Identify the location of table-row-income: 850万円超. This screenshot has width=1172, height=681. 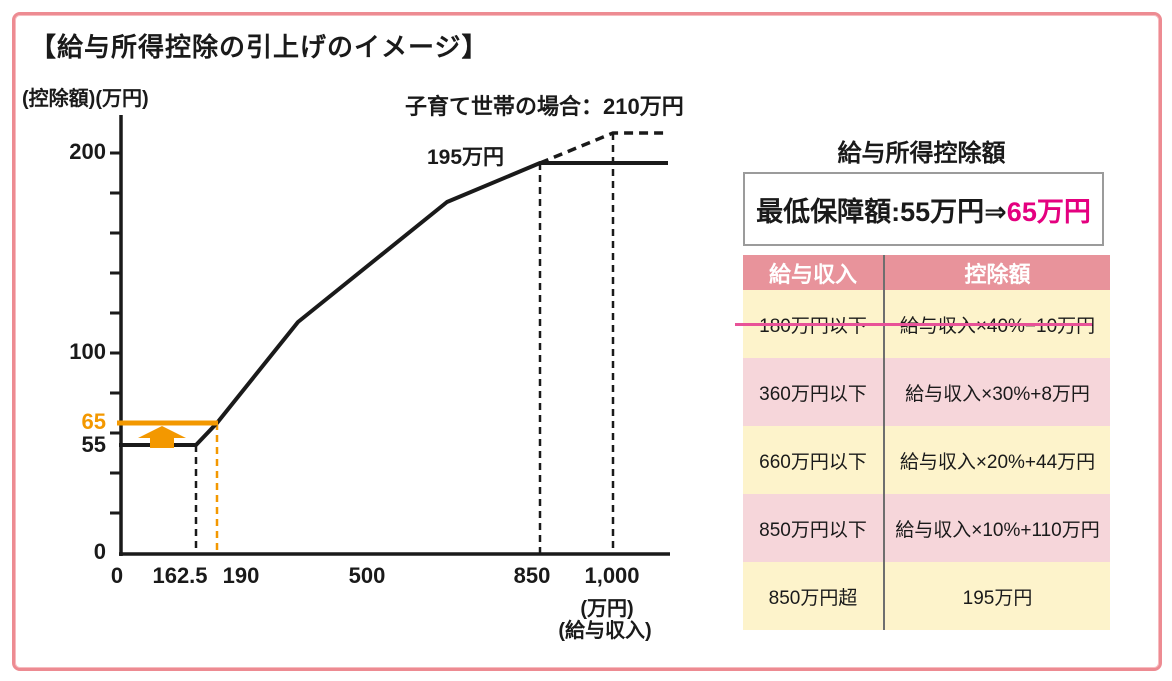
(813, 596).